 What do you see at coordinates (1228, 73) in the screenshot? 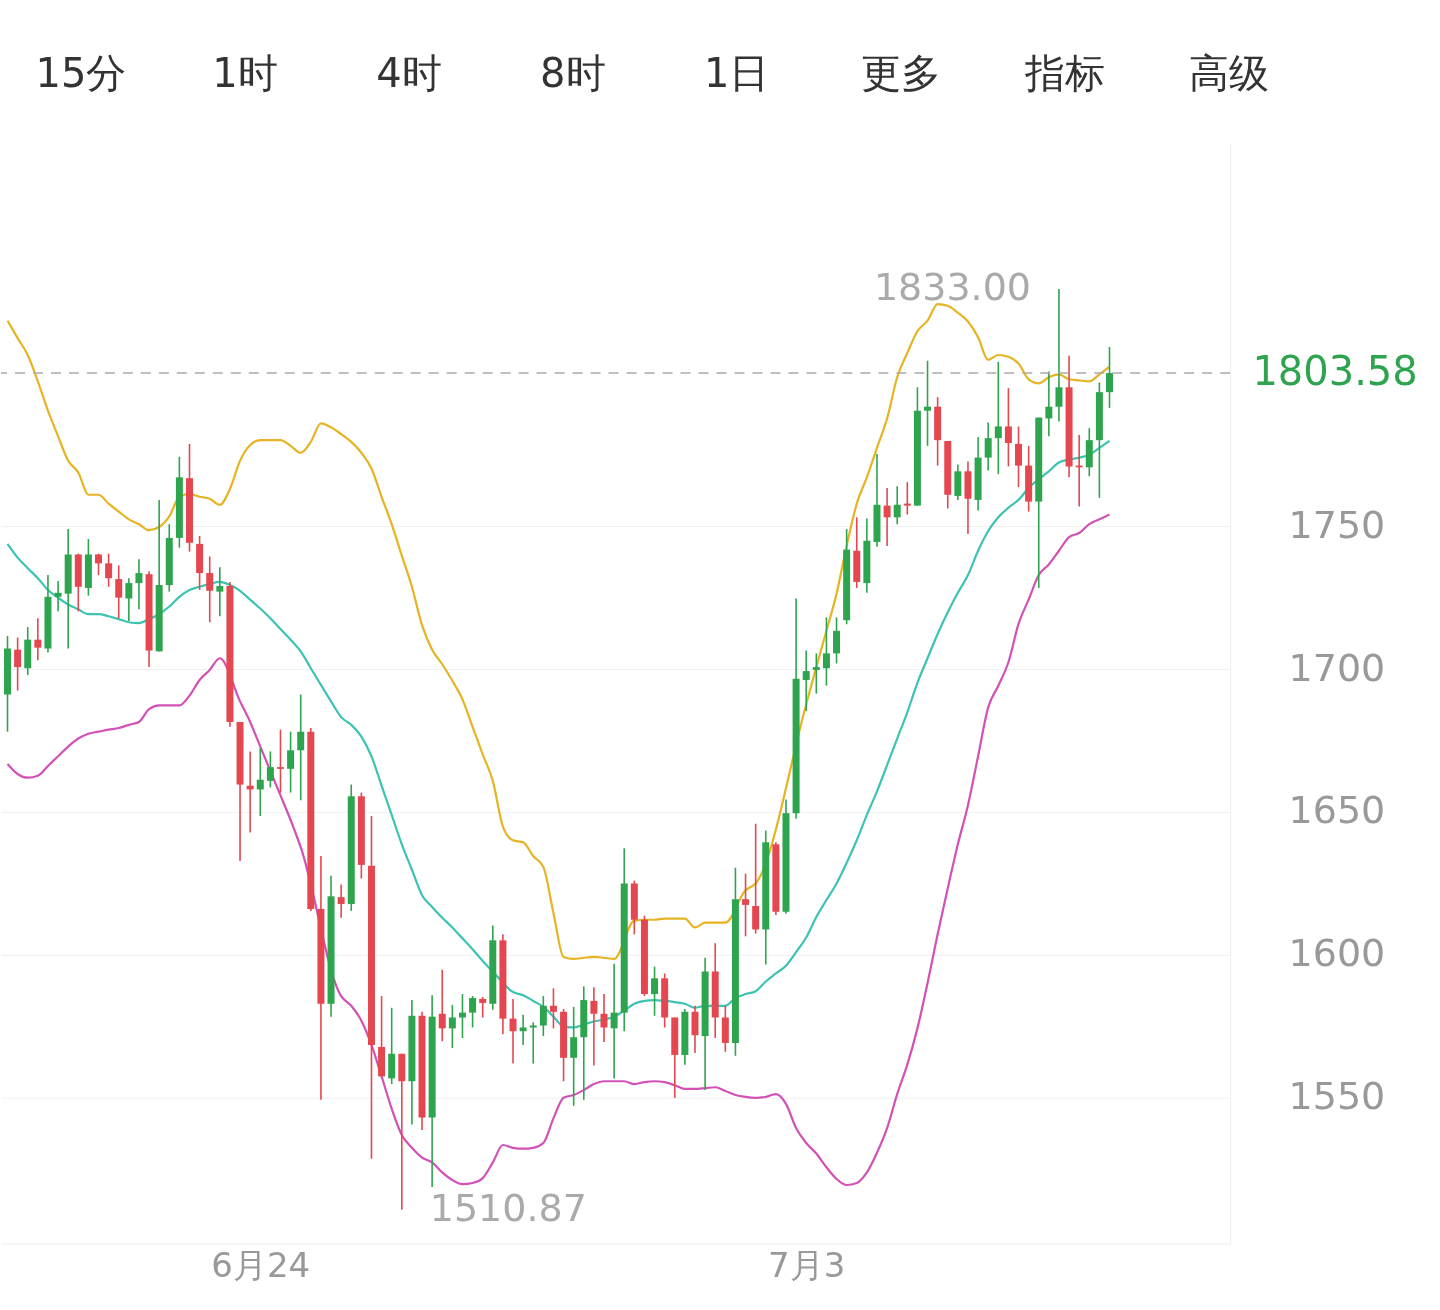
I see `text: 高级` at bounding box center [1228, 73].